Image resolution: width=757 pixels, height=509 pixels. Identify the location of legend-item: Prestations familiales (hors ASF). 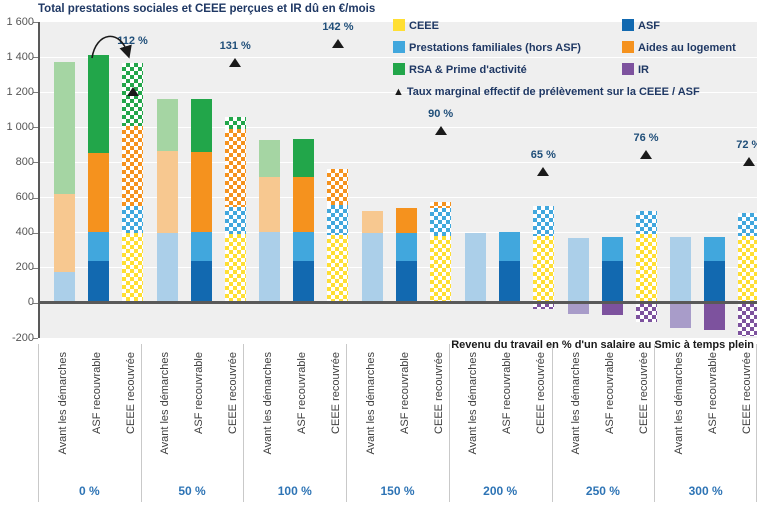
(487, 46).